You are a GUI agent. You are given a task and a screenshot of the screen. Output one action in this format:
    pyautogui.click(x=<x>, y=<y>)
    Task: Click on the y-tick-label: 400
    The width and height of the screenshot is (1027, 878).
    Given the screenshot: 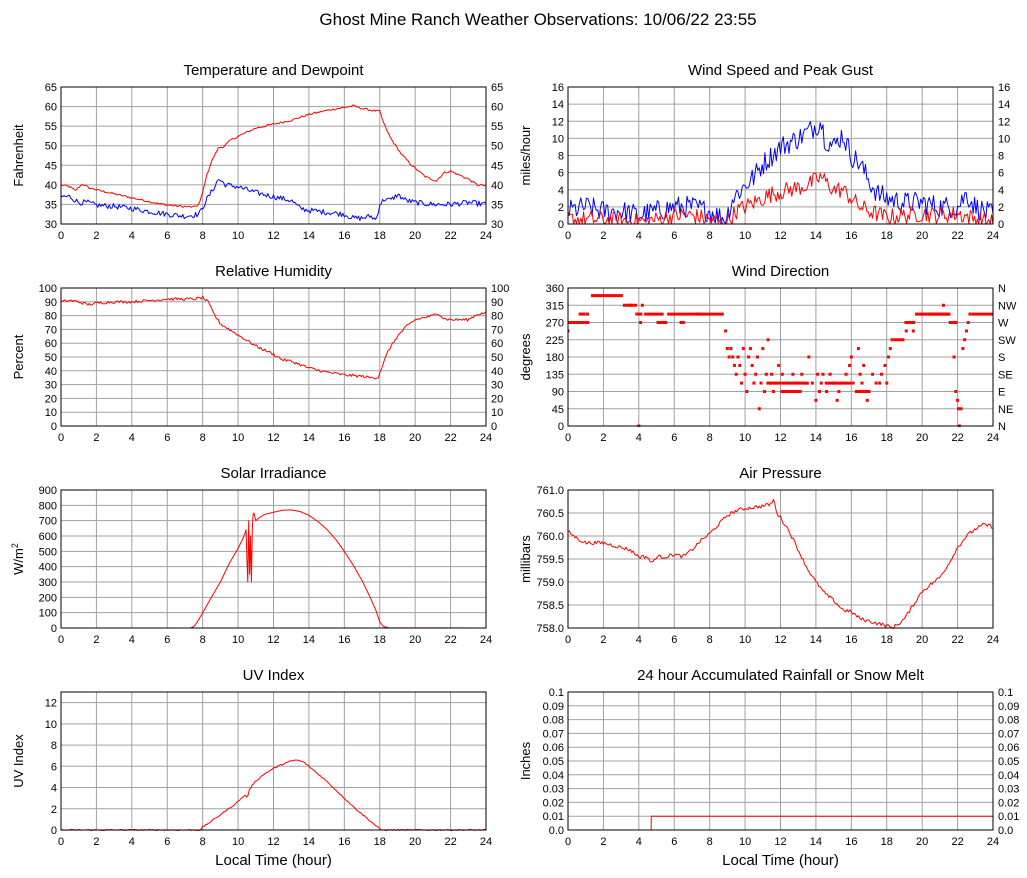 What is the action you would take?
    pyautogui.click(x=48, y=568)
    